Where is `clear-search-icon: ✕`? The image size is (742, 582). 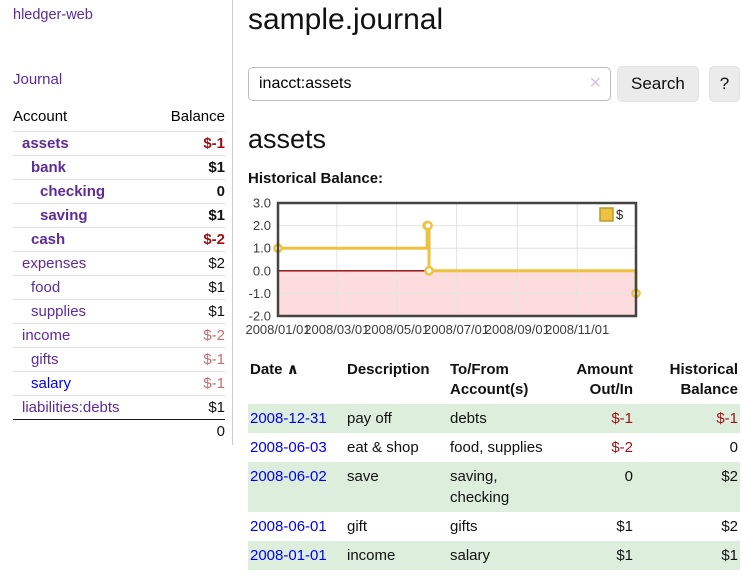 clear-search-icon: ✕ is located at coordinates (595, 83).